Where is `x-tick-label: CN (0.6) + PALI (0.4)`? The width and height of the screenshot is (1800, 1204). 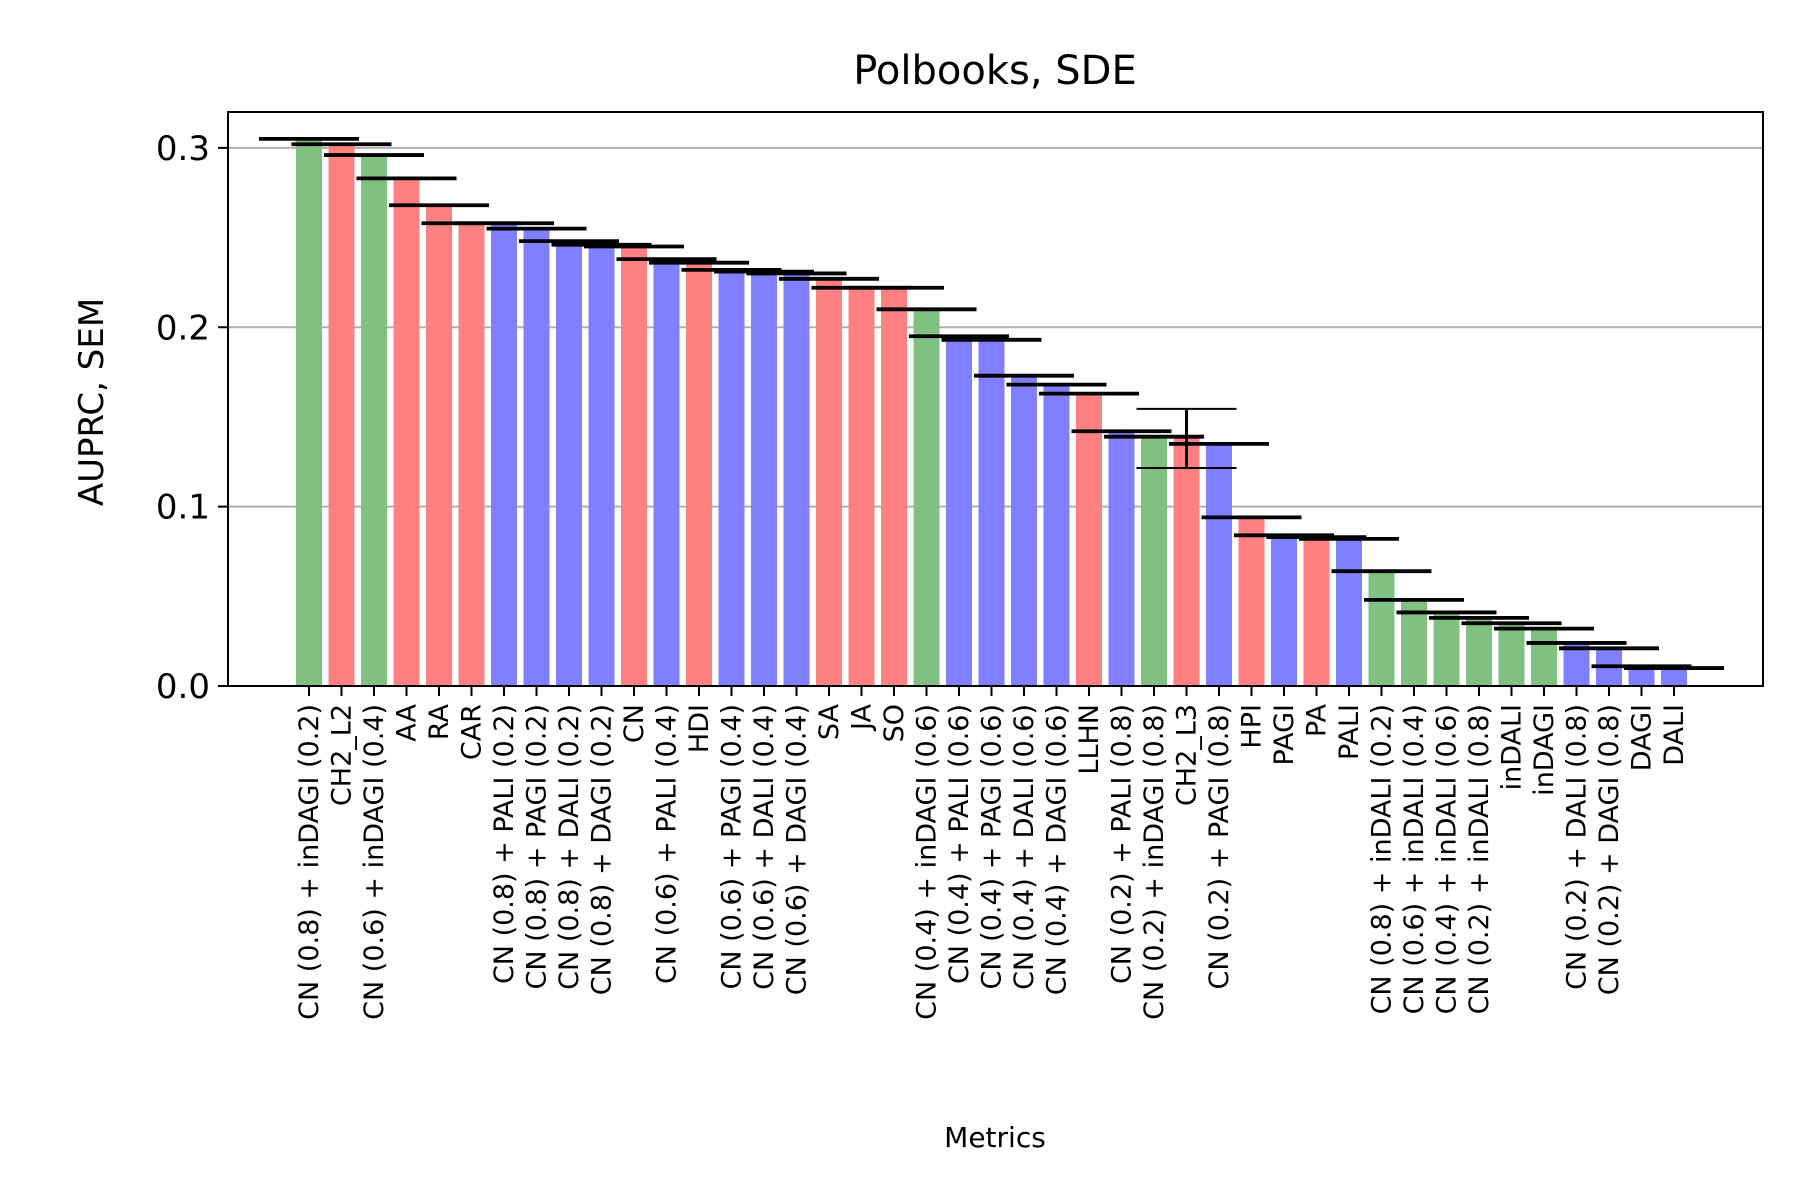 x-tick-label: CN (0.6) + PALI (0.4) is located at coordinates (667, 844).